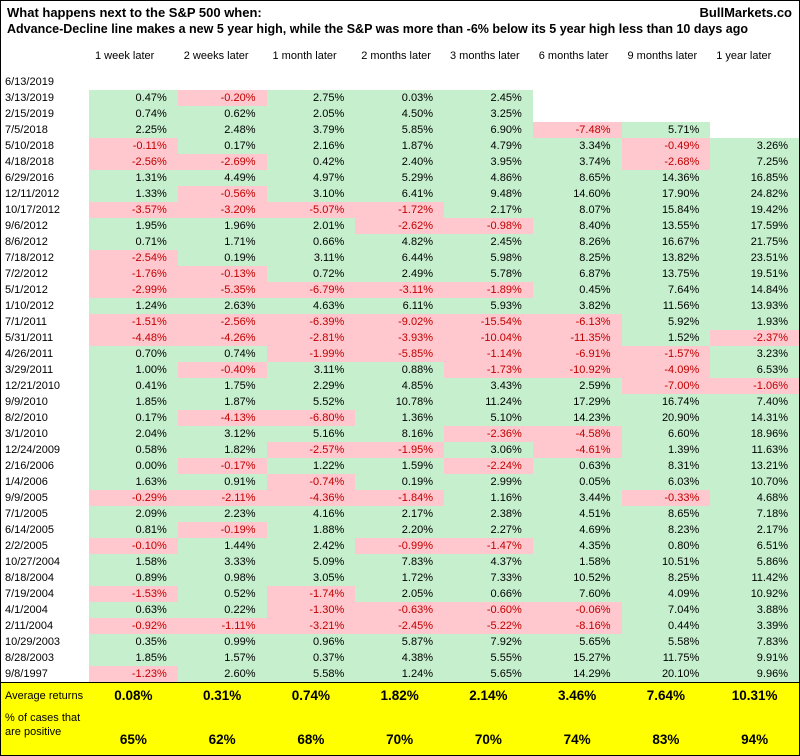 The image size is (800, 756). What do you see at coordinates (577, 290) in the screenshot?
I see `return-cell: 0.45%` at bounding box center [577, 290].